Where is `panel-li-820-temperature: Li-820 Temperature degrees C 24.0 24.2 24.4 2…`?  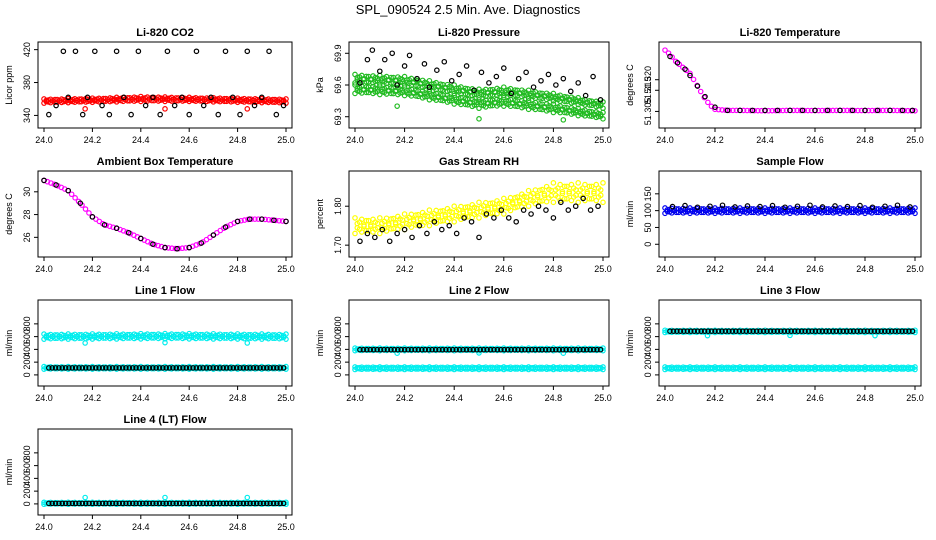 panel-li-820-temperature: Li-820 Temperature degrees C 24.0 24.2 24.4 2… is located at coordinates (774, 86).